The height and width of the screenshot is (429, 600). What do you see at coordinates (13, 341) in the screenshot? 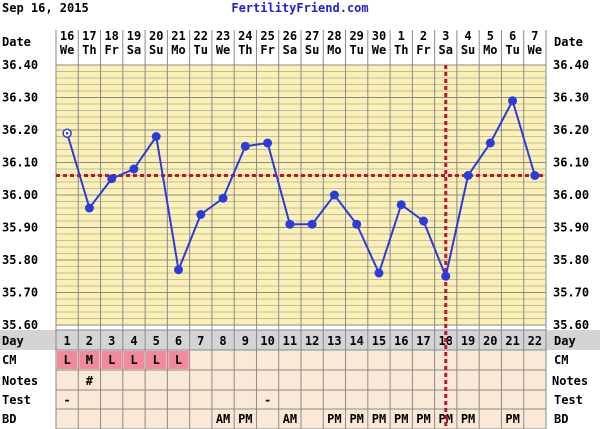
I see `day-row-label: Day` at bounding box center [13, 341].